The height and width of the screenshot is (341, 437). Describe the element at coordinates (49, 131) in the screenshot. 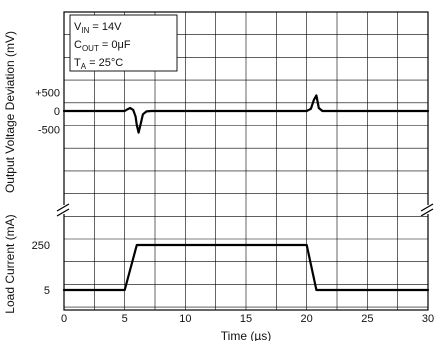

I see `voltage-tick-label: -500` at that location.